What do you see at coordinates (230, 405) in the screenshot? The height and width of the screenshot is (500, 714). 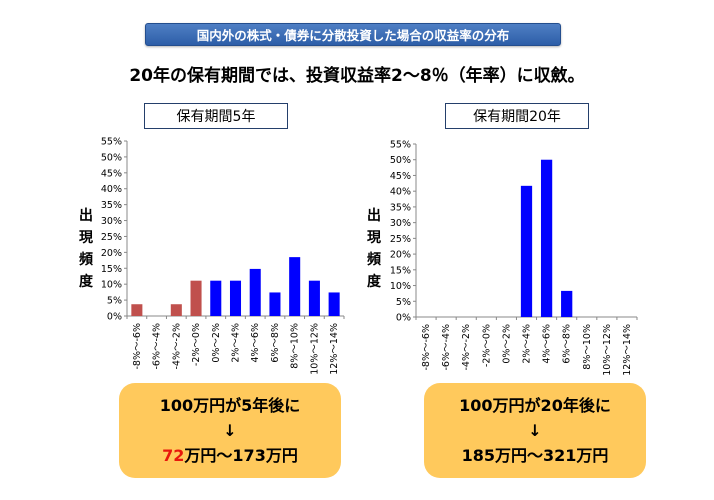 I see `result-line1: 100万円が5年後に` at bounding box center [230, 405].